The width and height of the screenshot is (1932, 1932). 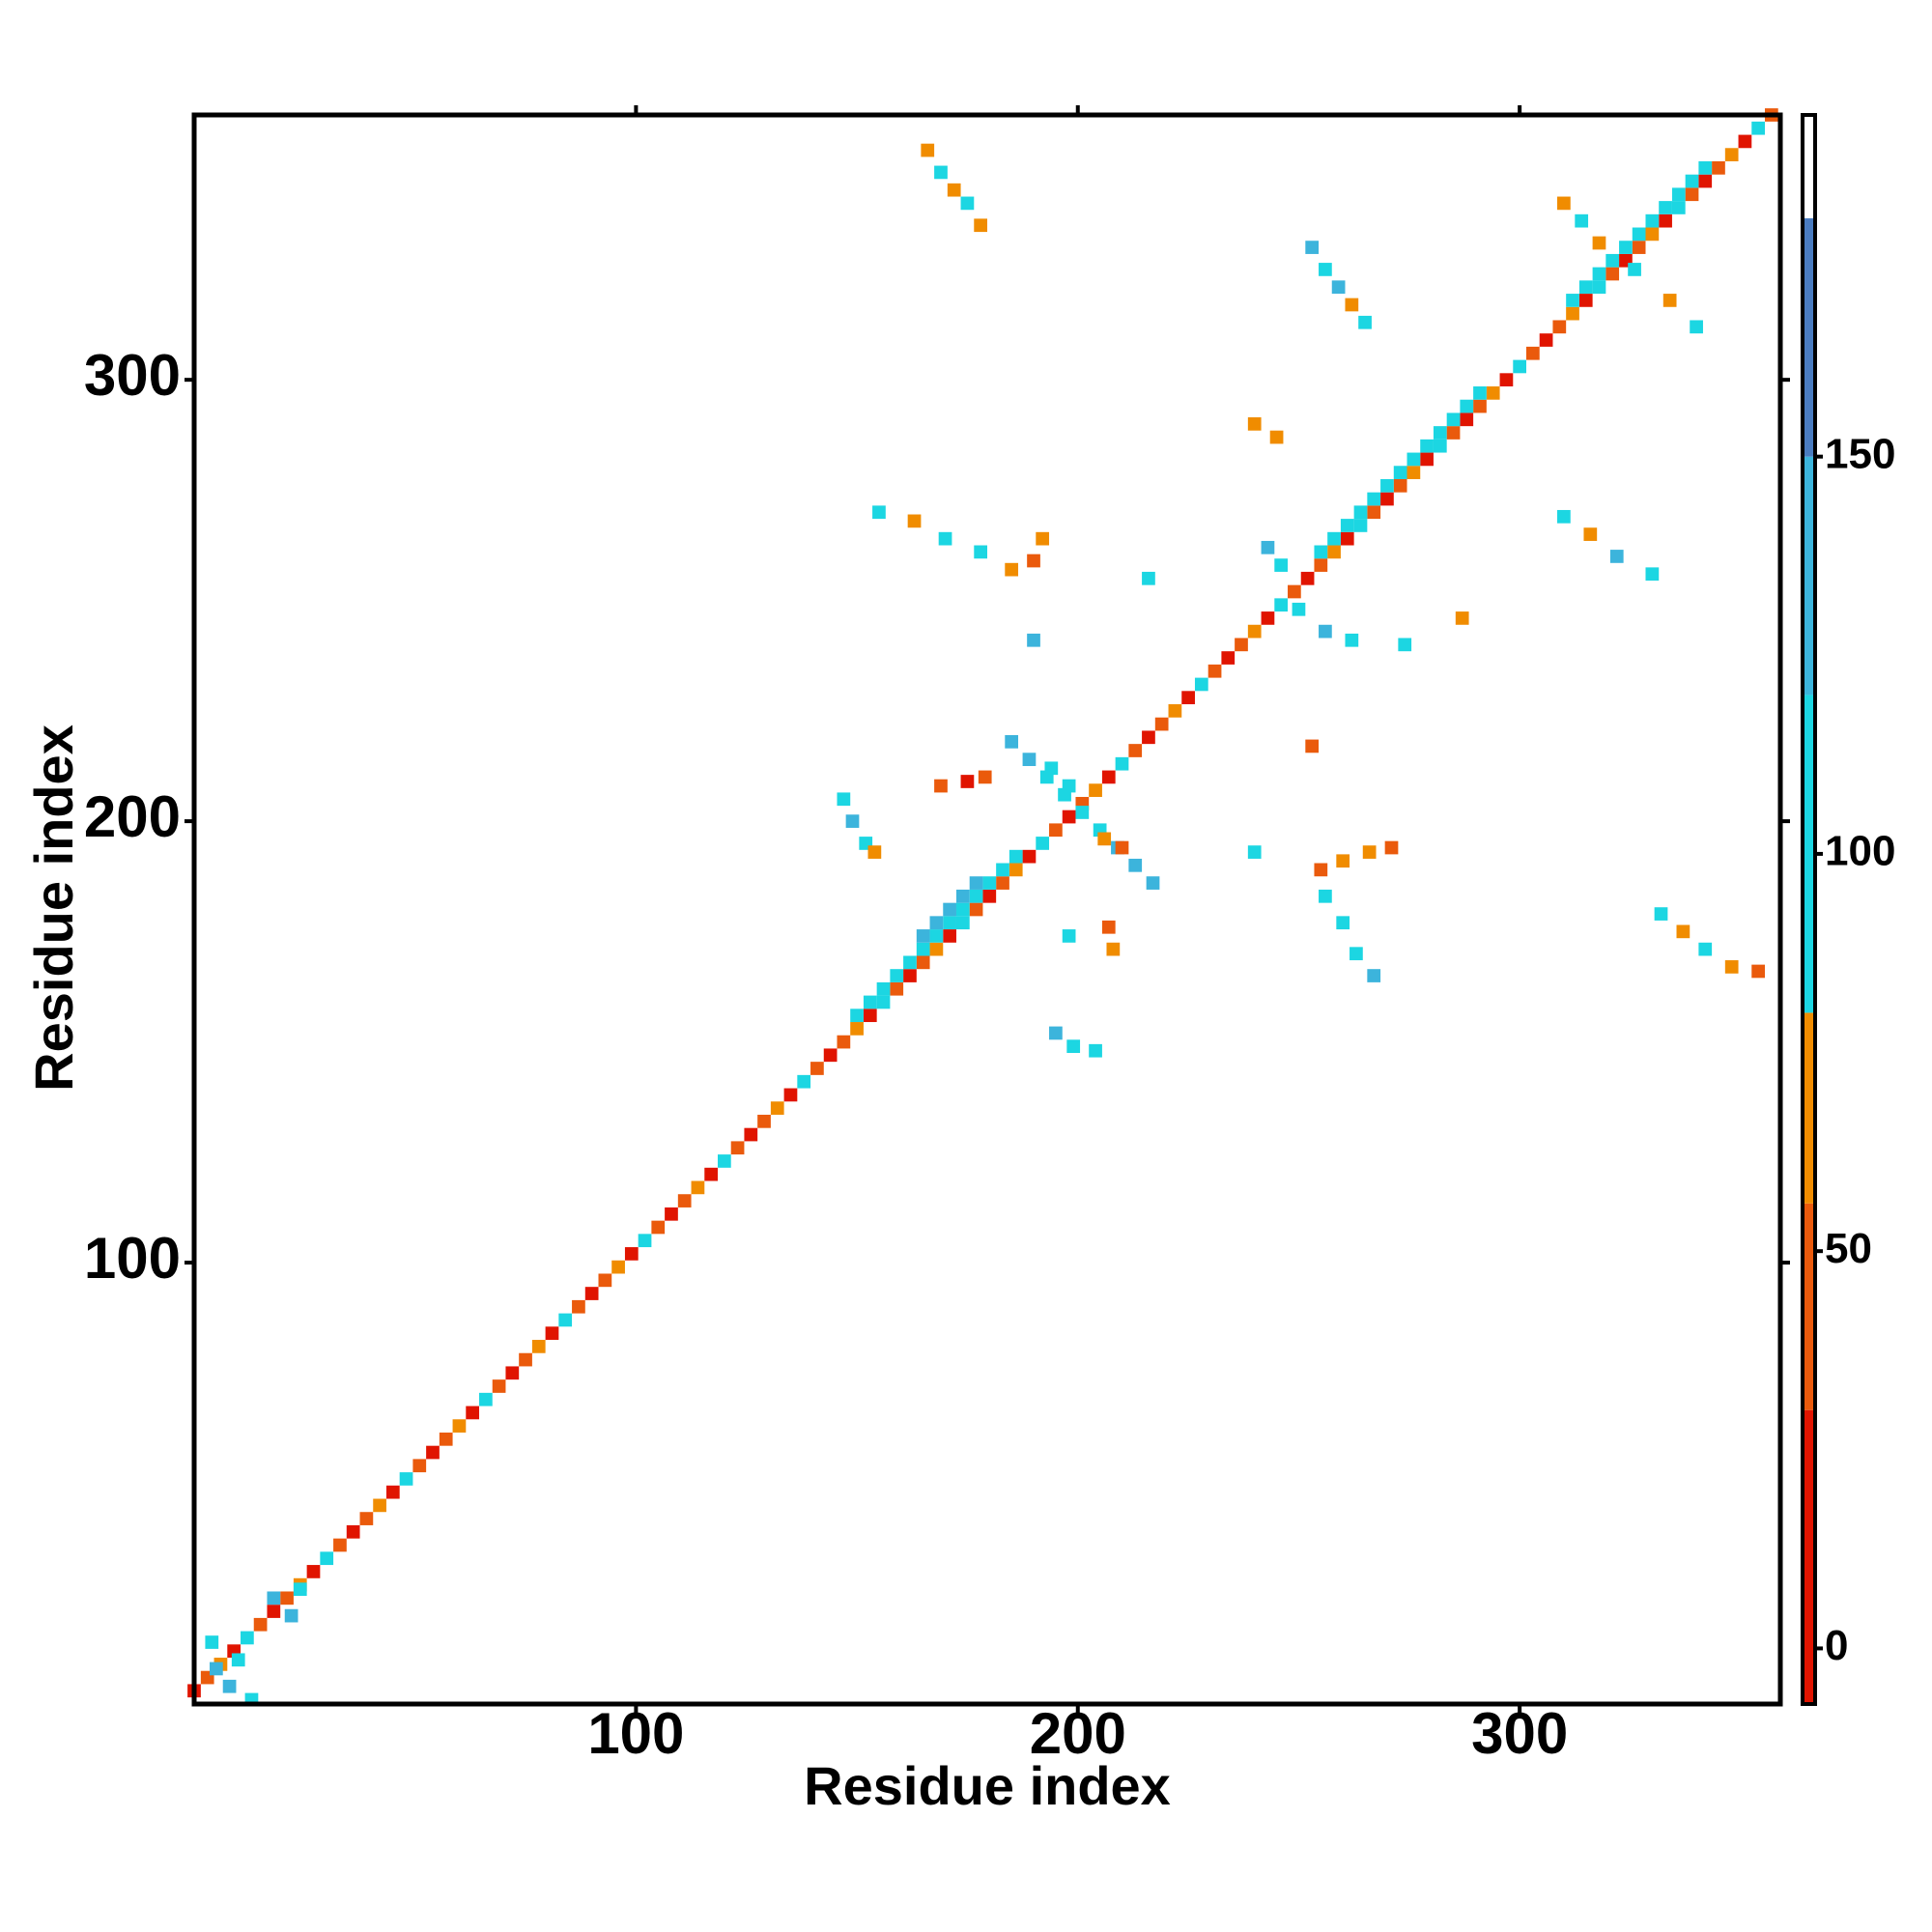 What do you see at coordinates (132, 1258) in the screenshot?
I see `y-tick-label: 100` at bounding box center [132, 1258].